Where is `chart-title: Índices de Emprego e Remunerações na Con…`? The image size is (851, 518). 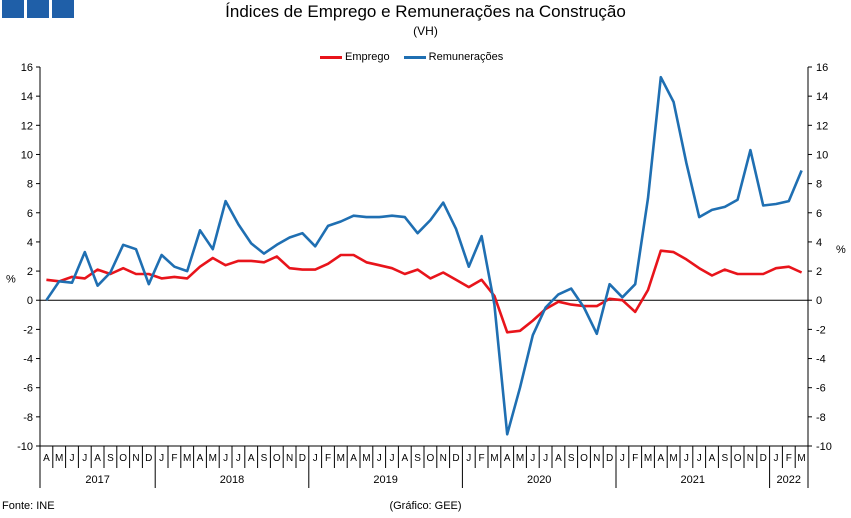
chart-title: Índices de Emprego e Remunerações na Con… is located at coordinates (425, 11).